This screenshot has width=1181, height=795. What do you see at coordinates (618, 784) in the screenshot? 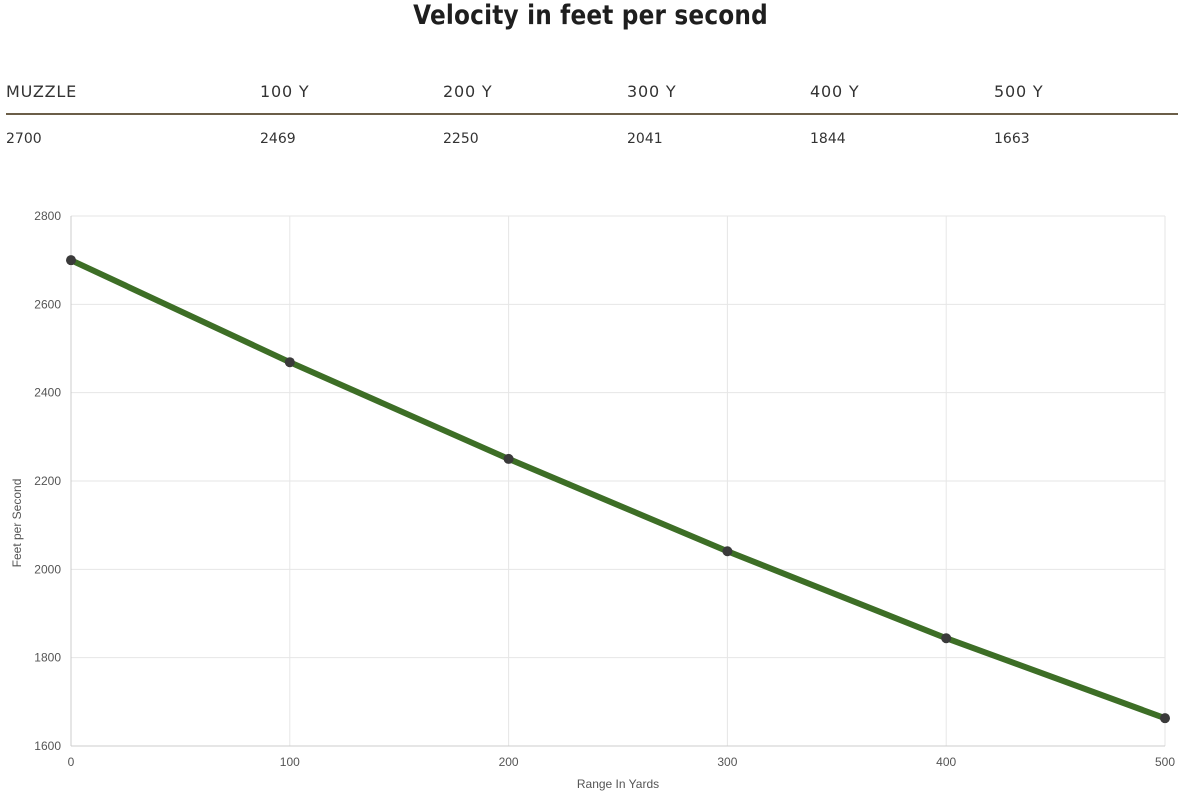
I see `x-axis-label: Range In Yards` at bounding box center [618, 784].